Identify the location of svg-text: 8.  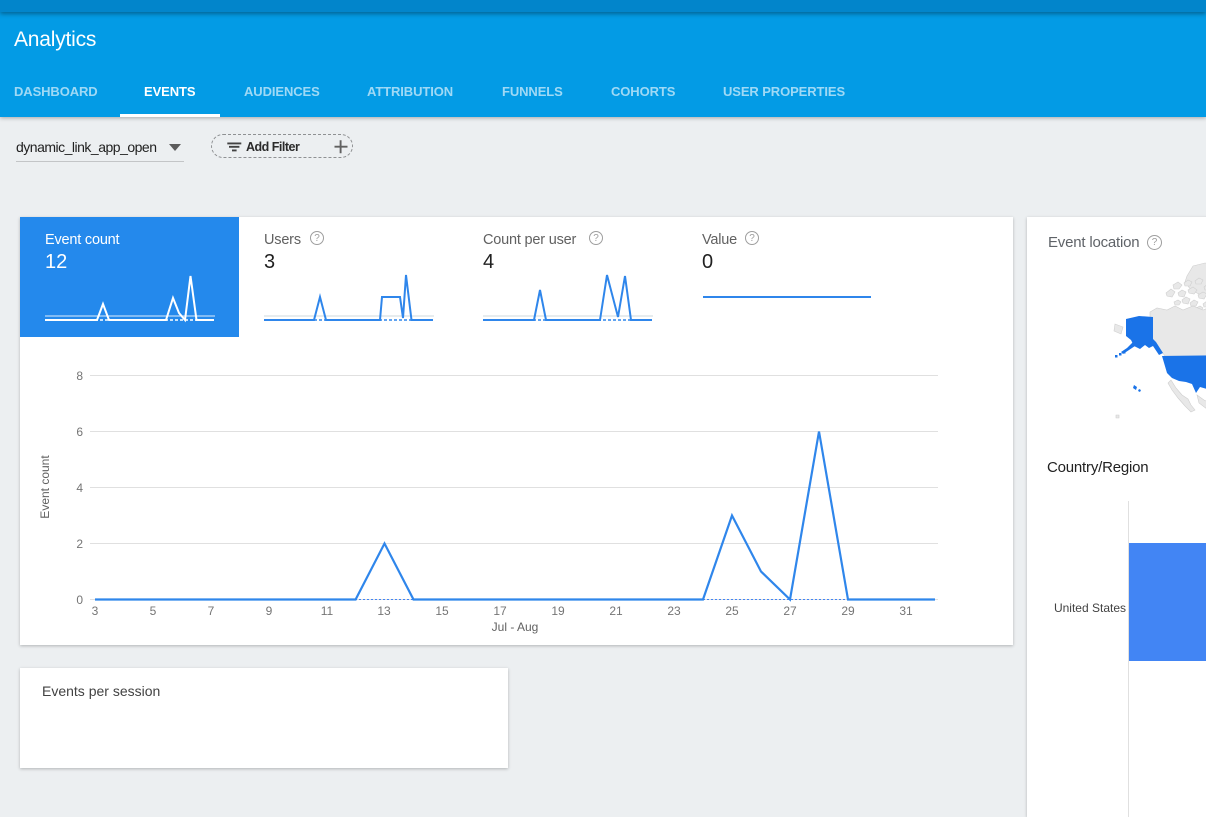
(79, 376).